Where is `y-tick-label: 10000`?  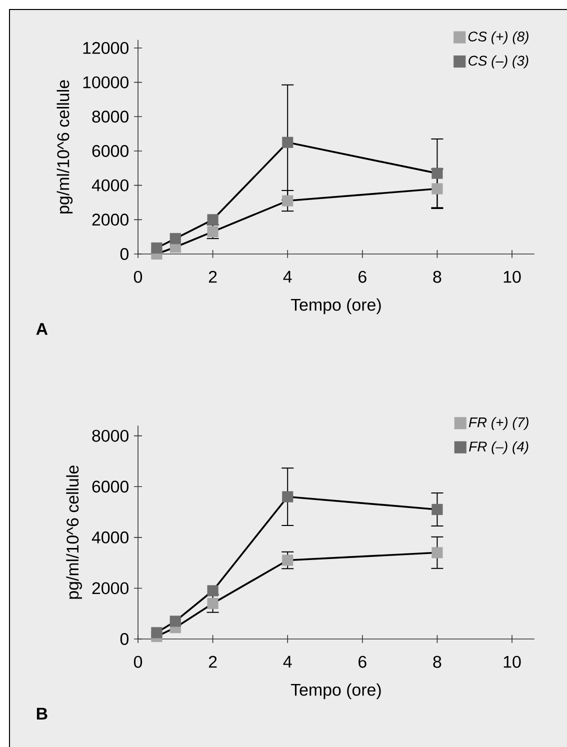
y-tick-label: 10000 is located at coordinates (105, 82).